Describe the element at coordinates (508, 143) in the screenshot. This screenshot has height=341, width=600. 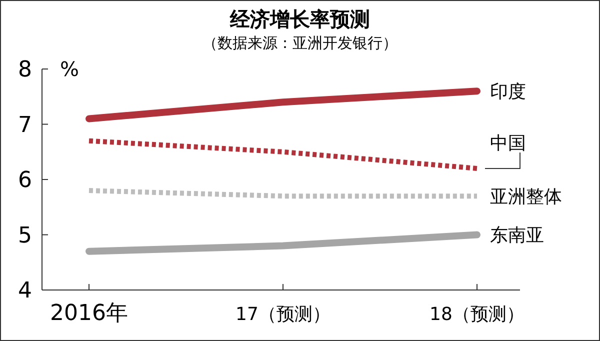
I see `series-label: 中国` at that location.